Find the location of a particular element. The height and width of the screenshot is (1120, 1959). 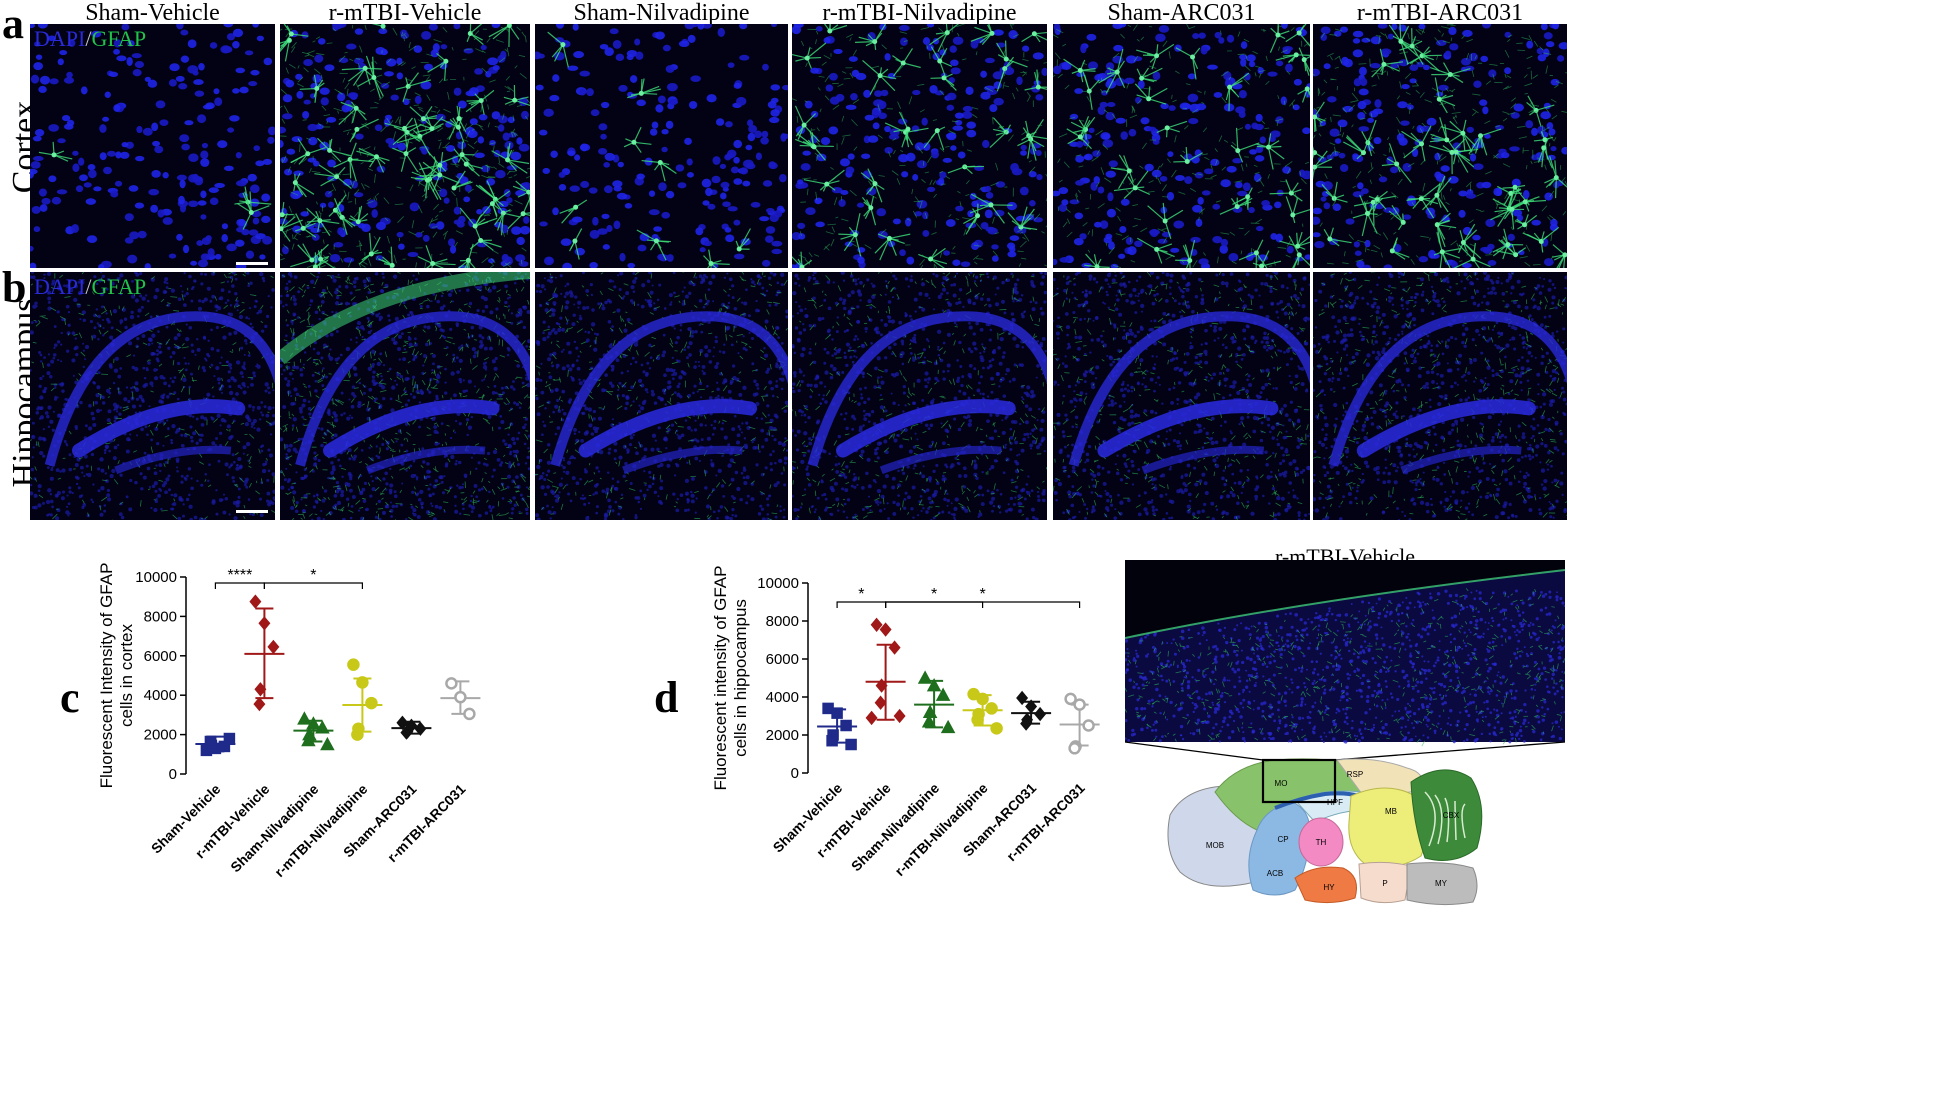

panel-label-c: c is located at coordinates (70, 698).